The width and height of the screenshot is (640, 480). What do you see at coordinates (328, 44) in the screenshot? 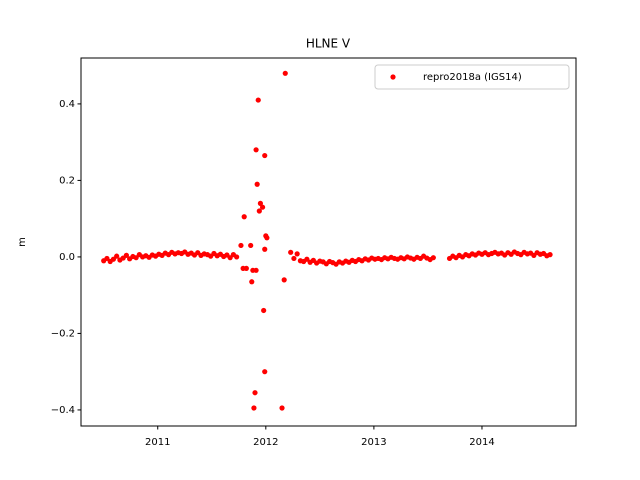
I see `chart-title: HLNE V` at bounding box center [328, 44].